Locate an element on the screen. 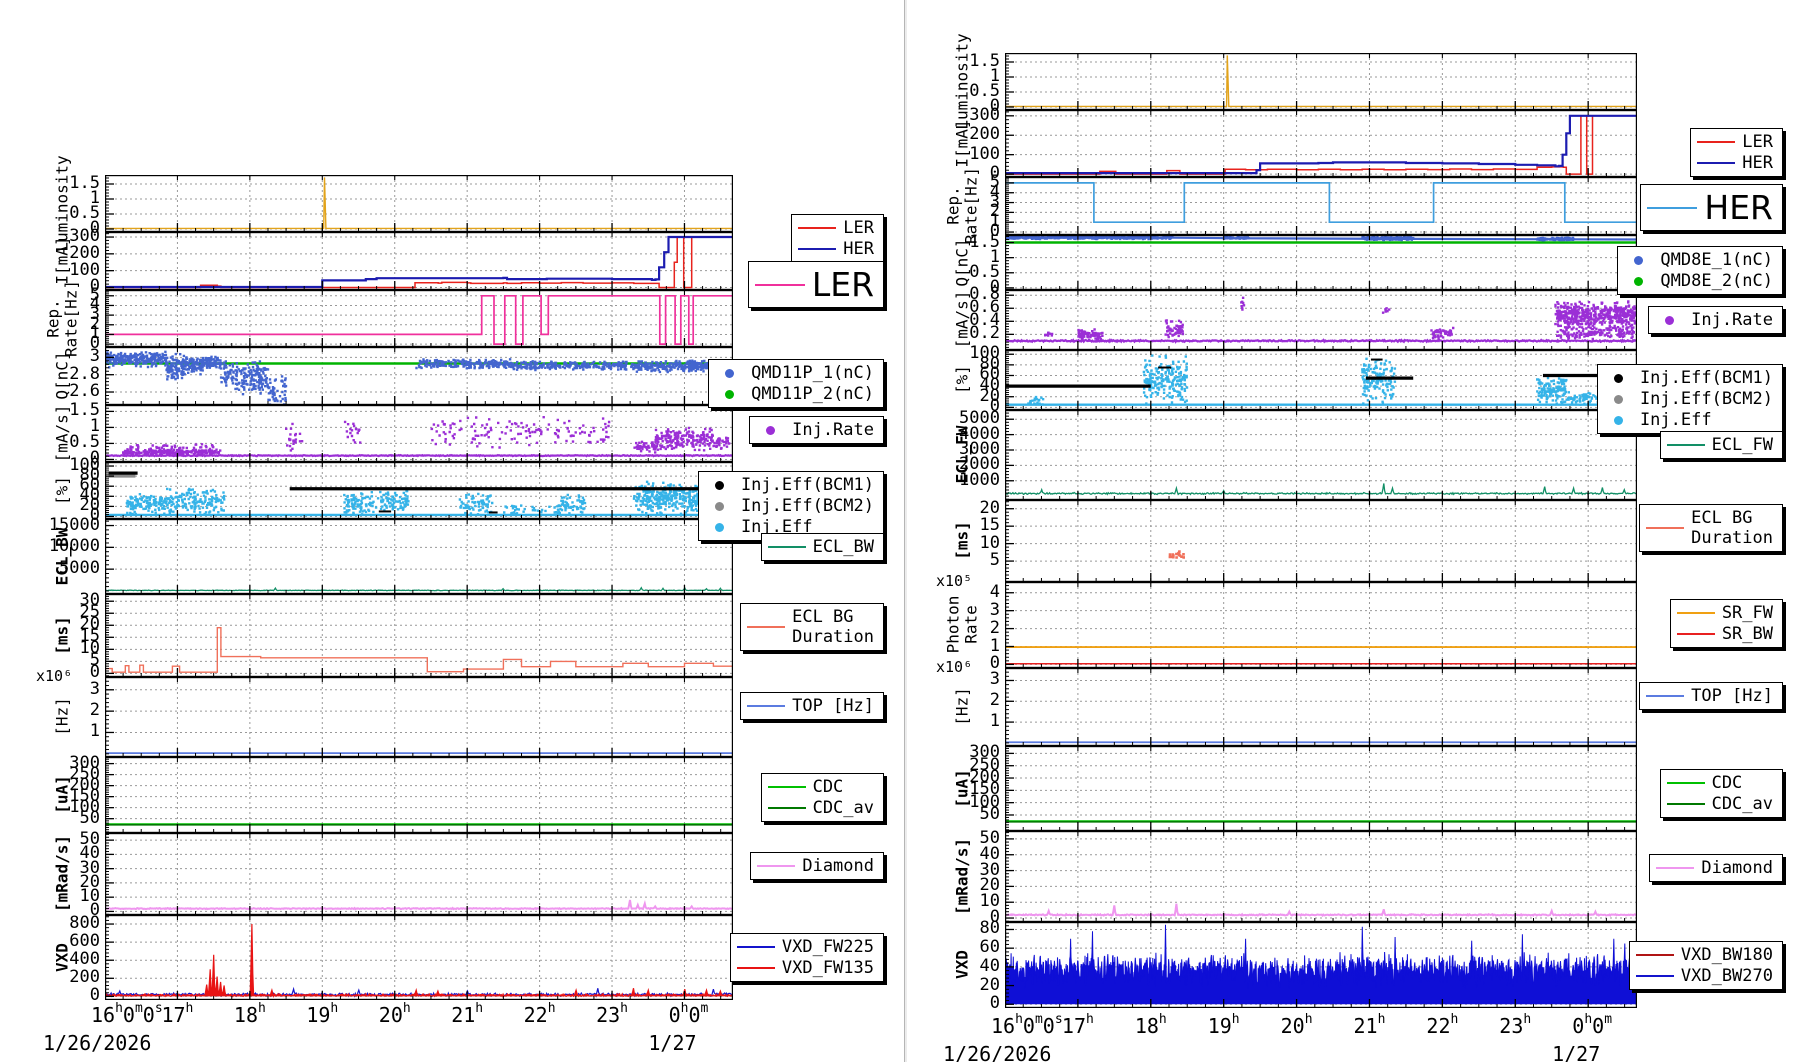 This screenshot has width=1806, height=1062. legend-row: ECL BG Duration is located at coordinates (1709, 528).